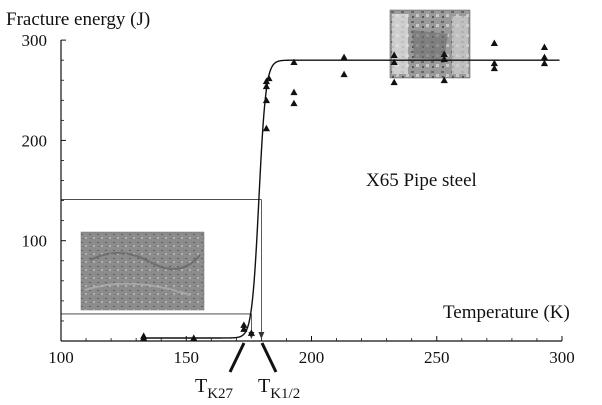 The height and width of the screenshot is (405, 602). What do you see at coordinates (312, 357) in the screenshot?
I see `x-tick-label-200: 200` at bounding box center [312, 357].